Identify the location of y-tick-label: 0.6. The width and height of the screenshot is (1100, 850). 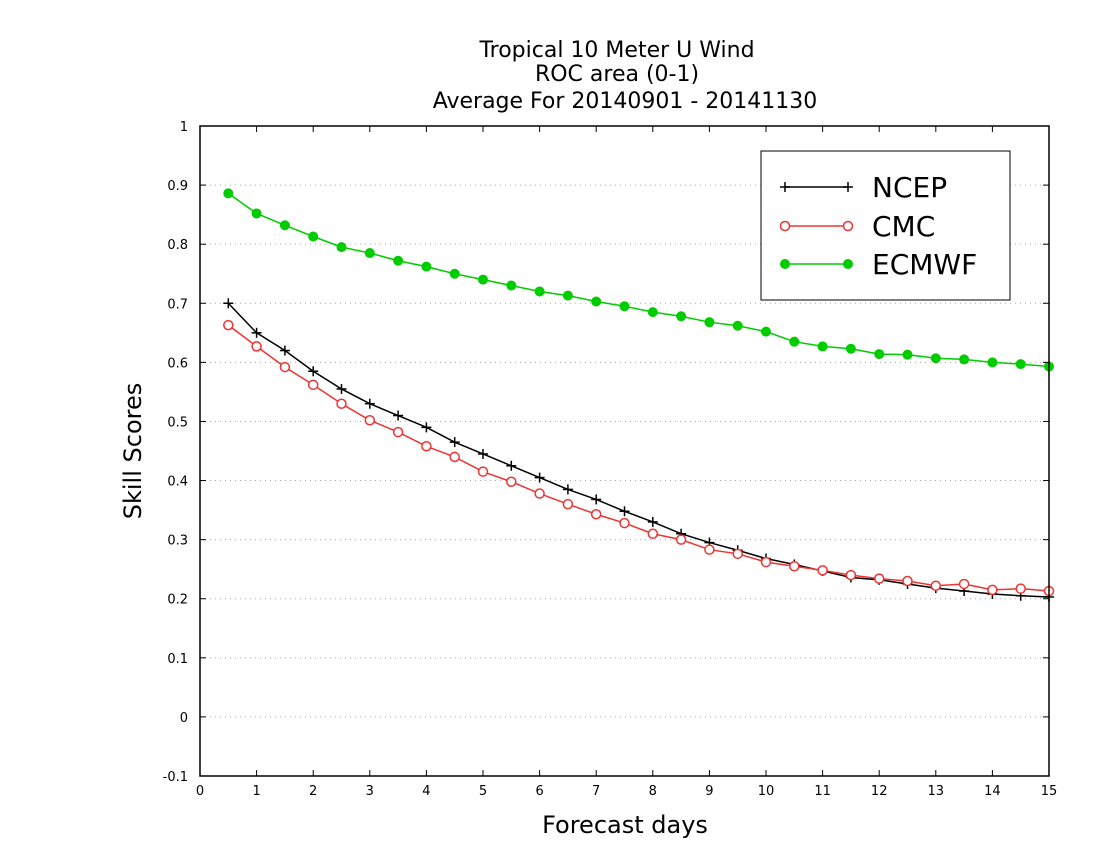
(177, 363).